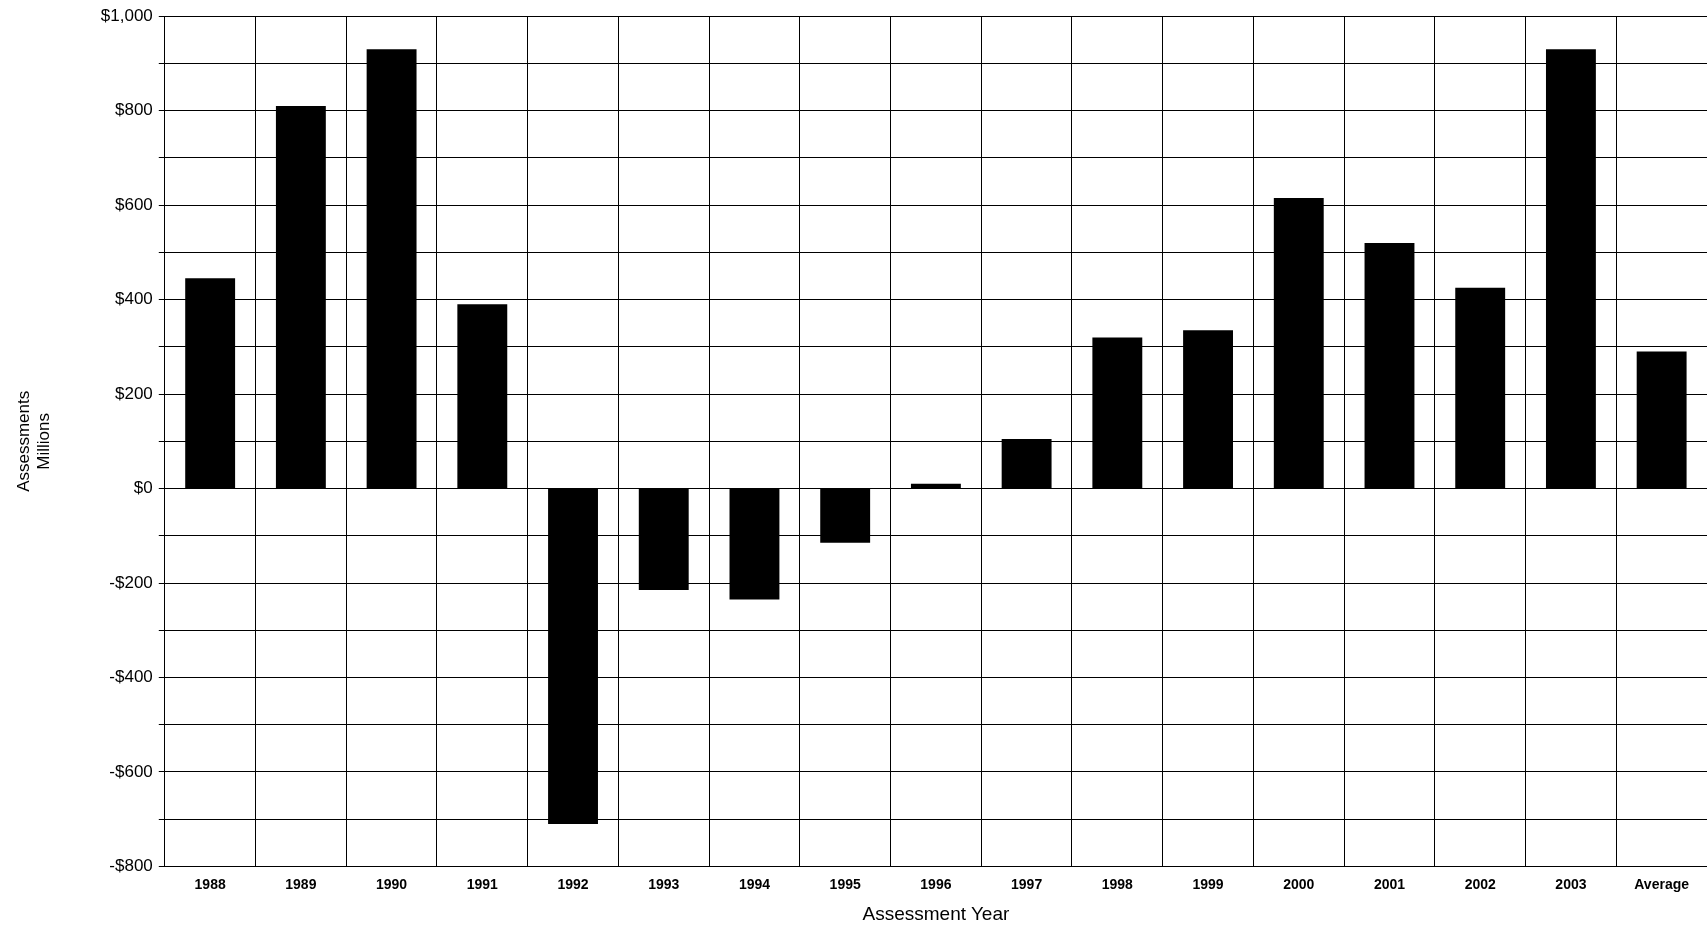 Image resolution: width=1707 pixels, height=930 pixels. What do you see at coordinates (1389, 883) in the screenshot?
I see `x-tick-label: 2001` at bounding box center [1389, 883].